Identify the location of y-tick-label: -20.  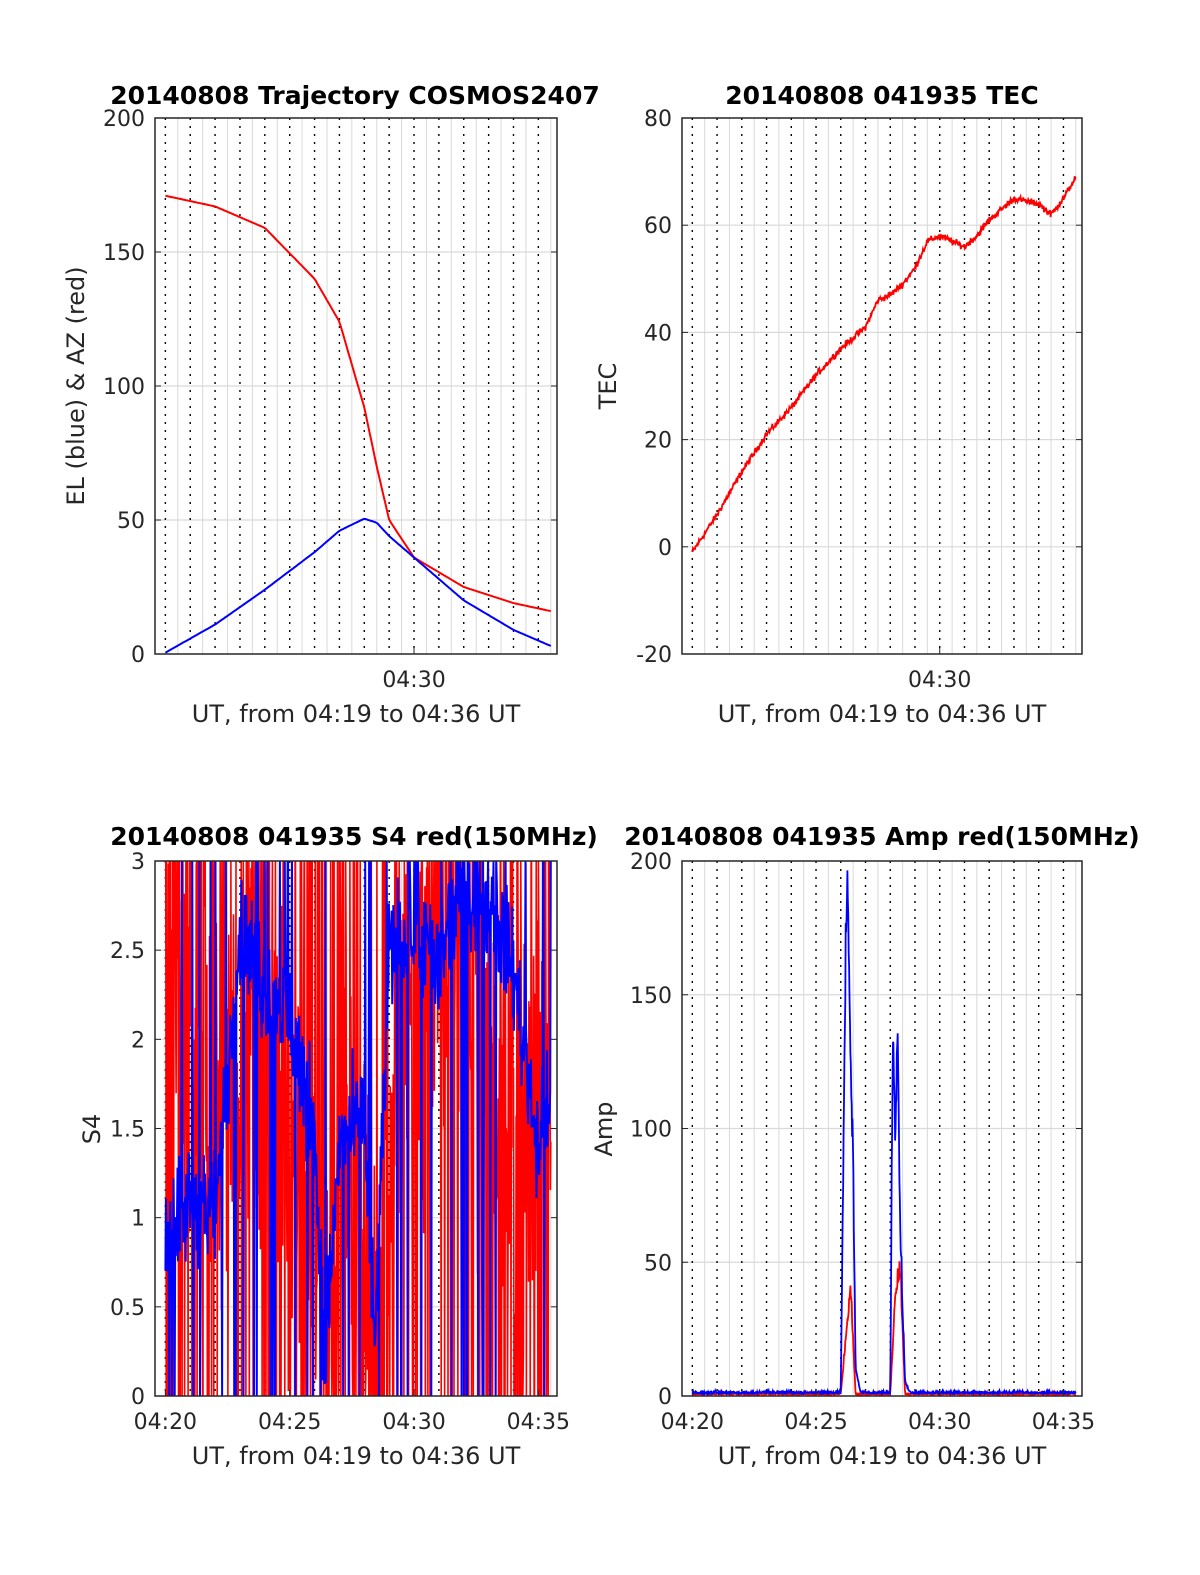
(654, 655).